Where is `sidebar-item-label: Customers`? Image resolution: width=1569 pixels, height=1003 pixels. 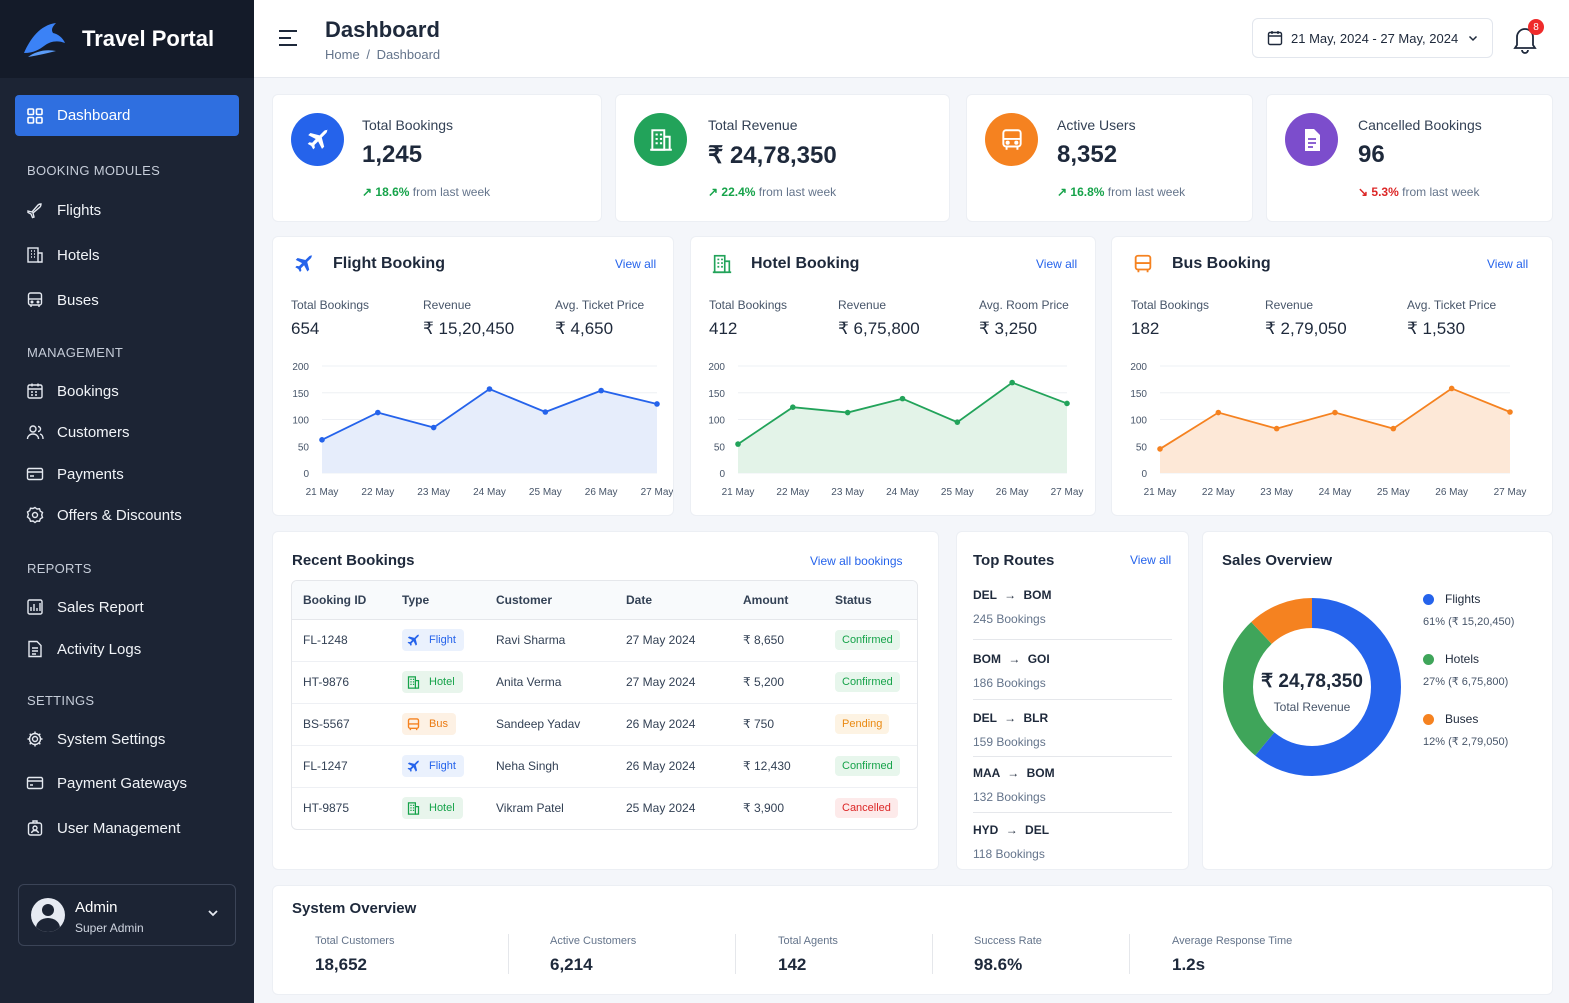 sidebar-item-label: Customers is located at coordinates (93, 432).